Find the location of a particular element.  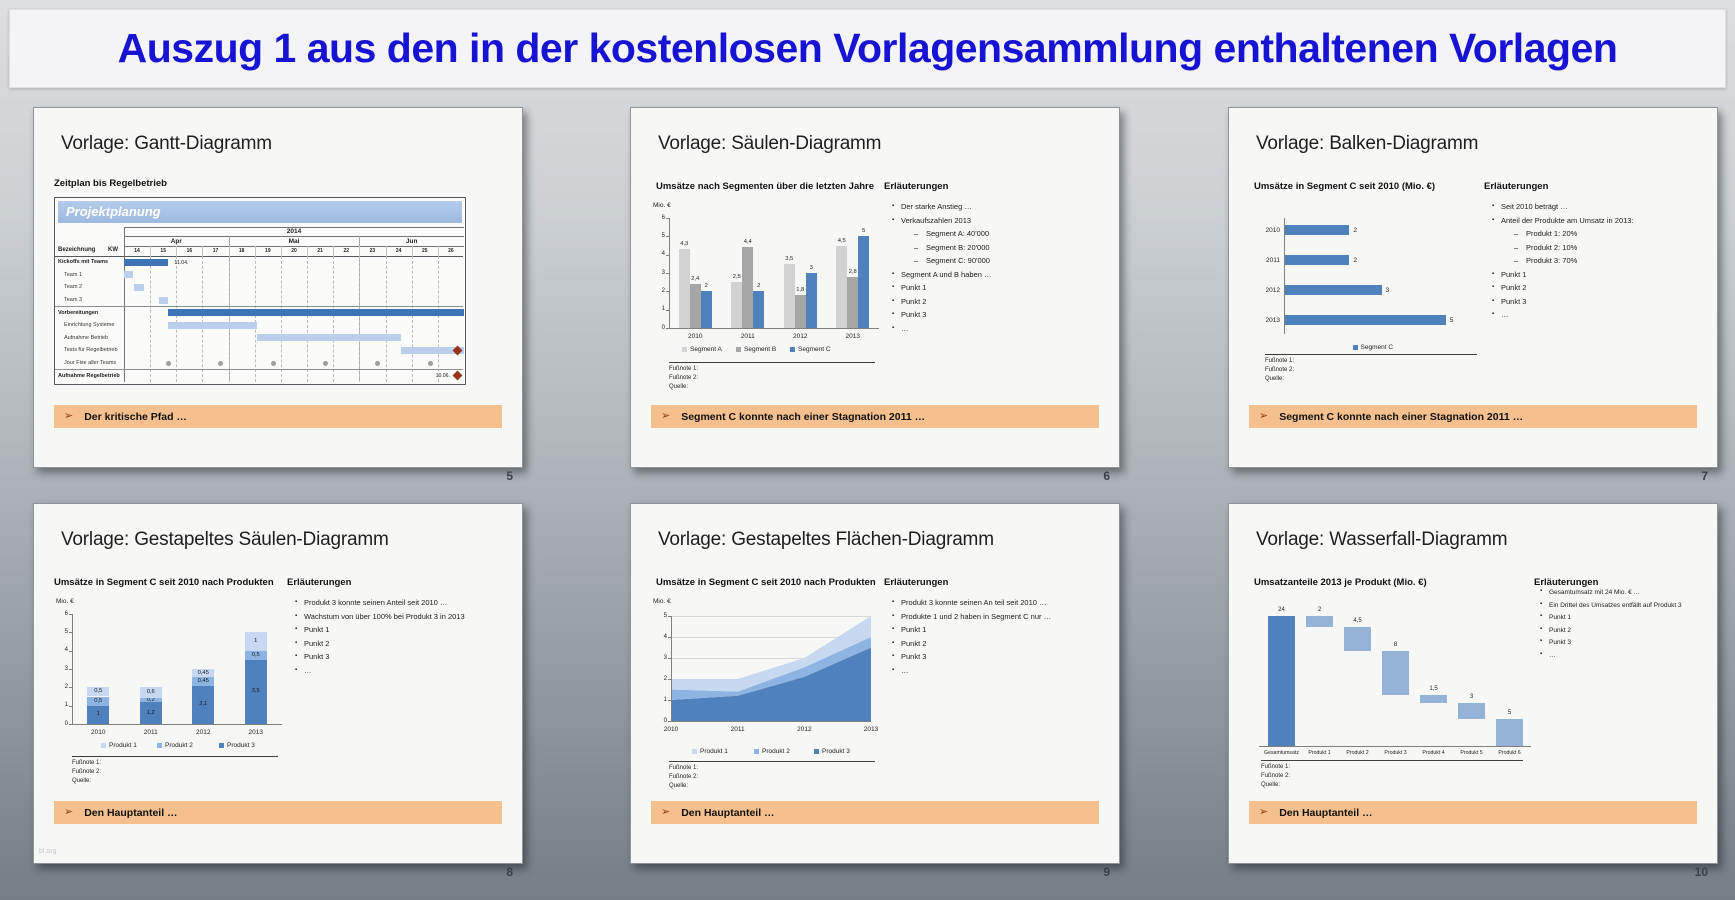

gantt-week: 17 is located at coordinates (215, 251).